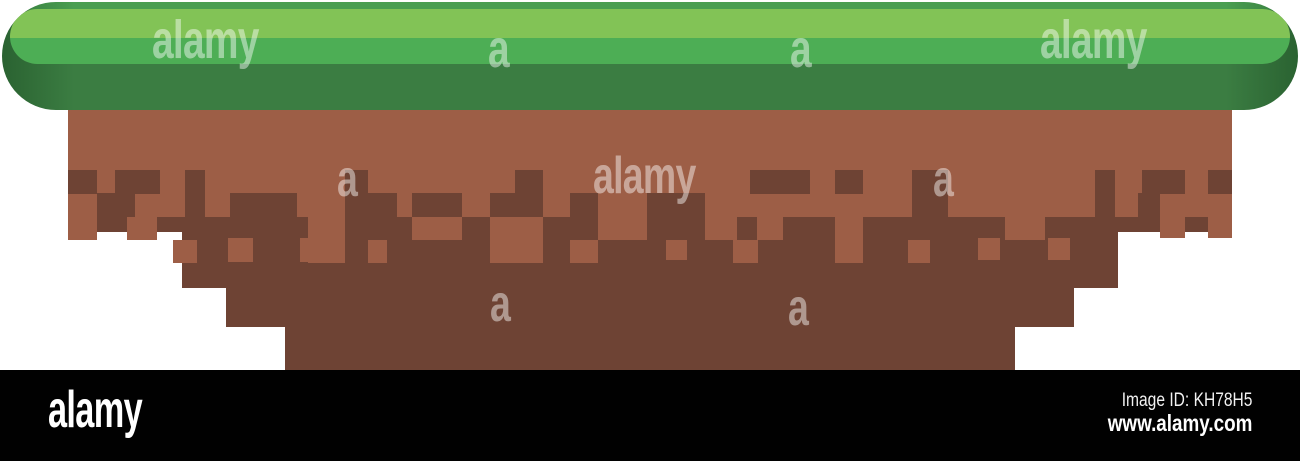  Describe the element at coordinates (650, 36) in the screenshot. I see `grass-highlight` at that location.